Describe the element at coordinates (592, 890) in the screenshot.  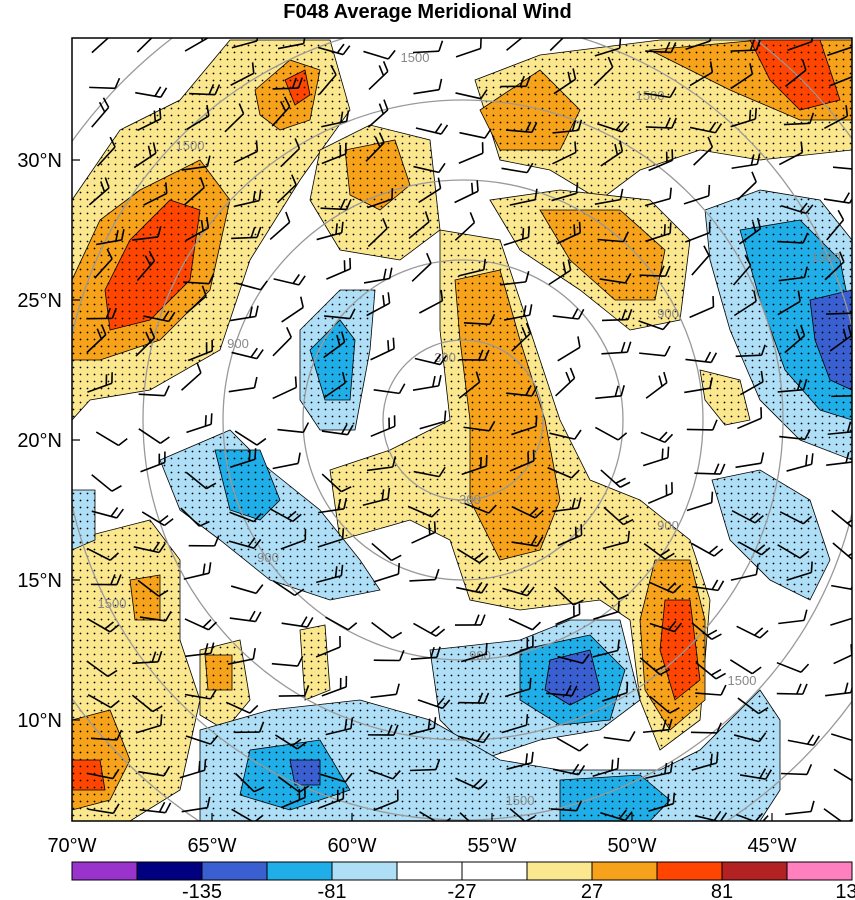
I see `colorbar-label: 27` at that location.